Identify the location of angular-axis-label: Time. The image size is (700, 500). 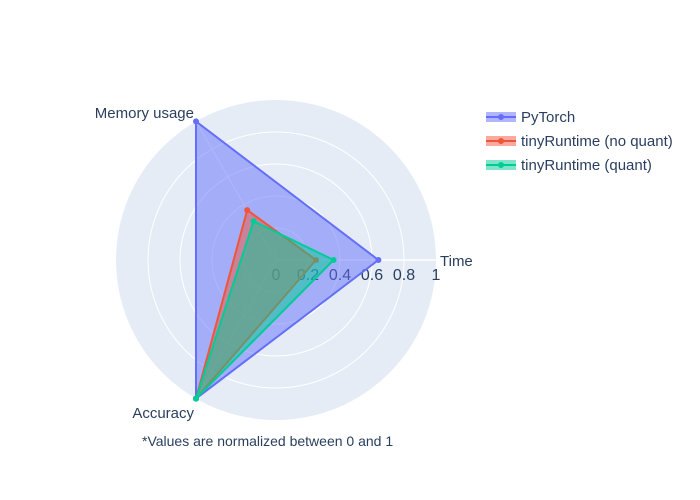
(456, 261).